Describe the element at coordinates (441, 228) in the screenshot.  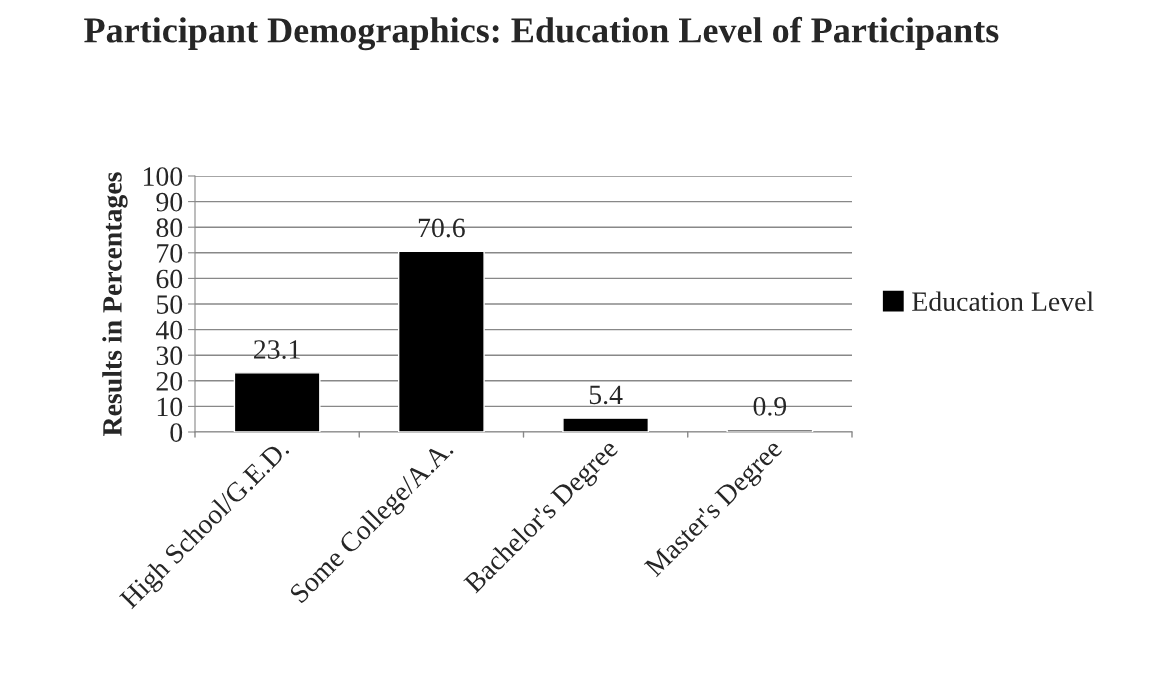
I see `data-label: 70.6` at that location.